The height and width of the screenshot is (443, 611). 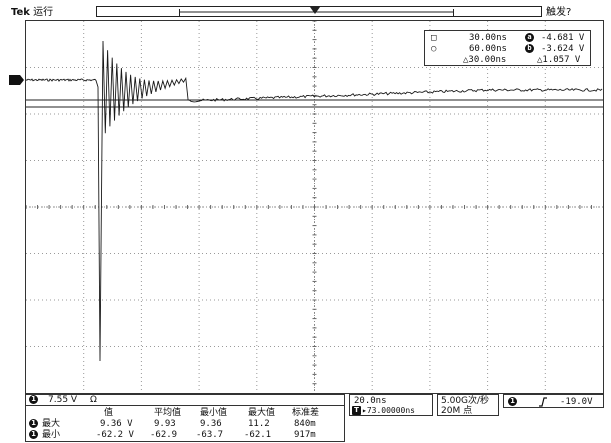 What do you see at coordinates (559, 60) in the screenshot?
I see `cursor-delta-voltage: △1.057 V` at bounding box center [559, 60].